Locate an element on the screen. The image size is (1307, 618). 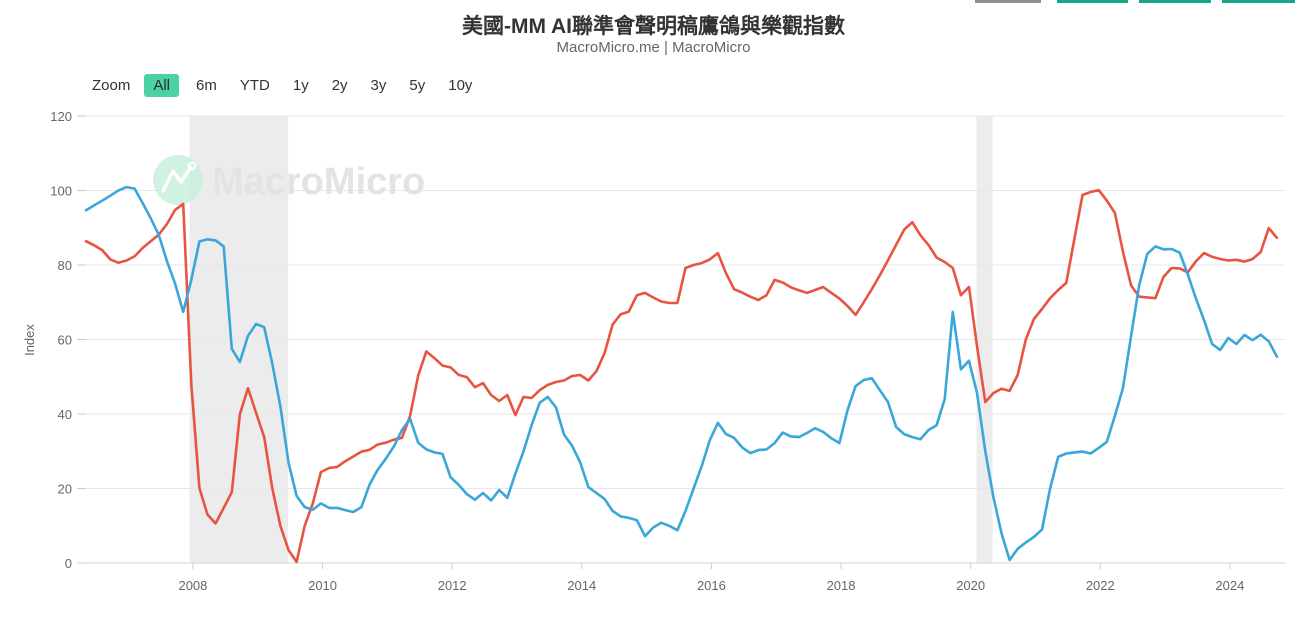
range-button-1y: 1y is located at coordinates (300, 85).